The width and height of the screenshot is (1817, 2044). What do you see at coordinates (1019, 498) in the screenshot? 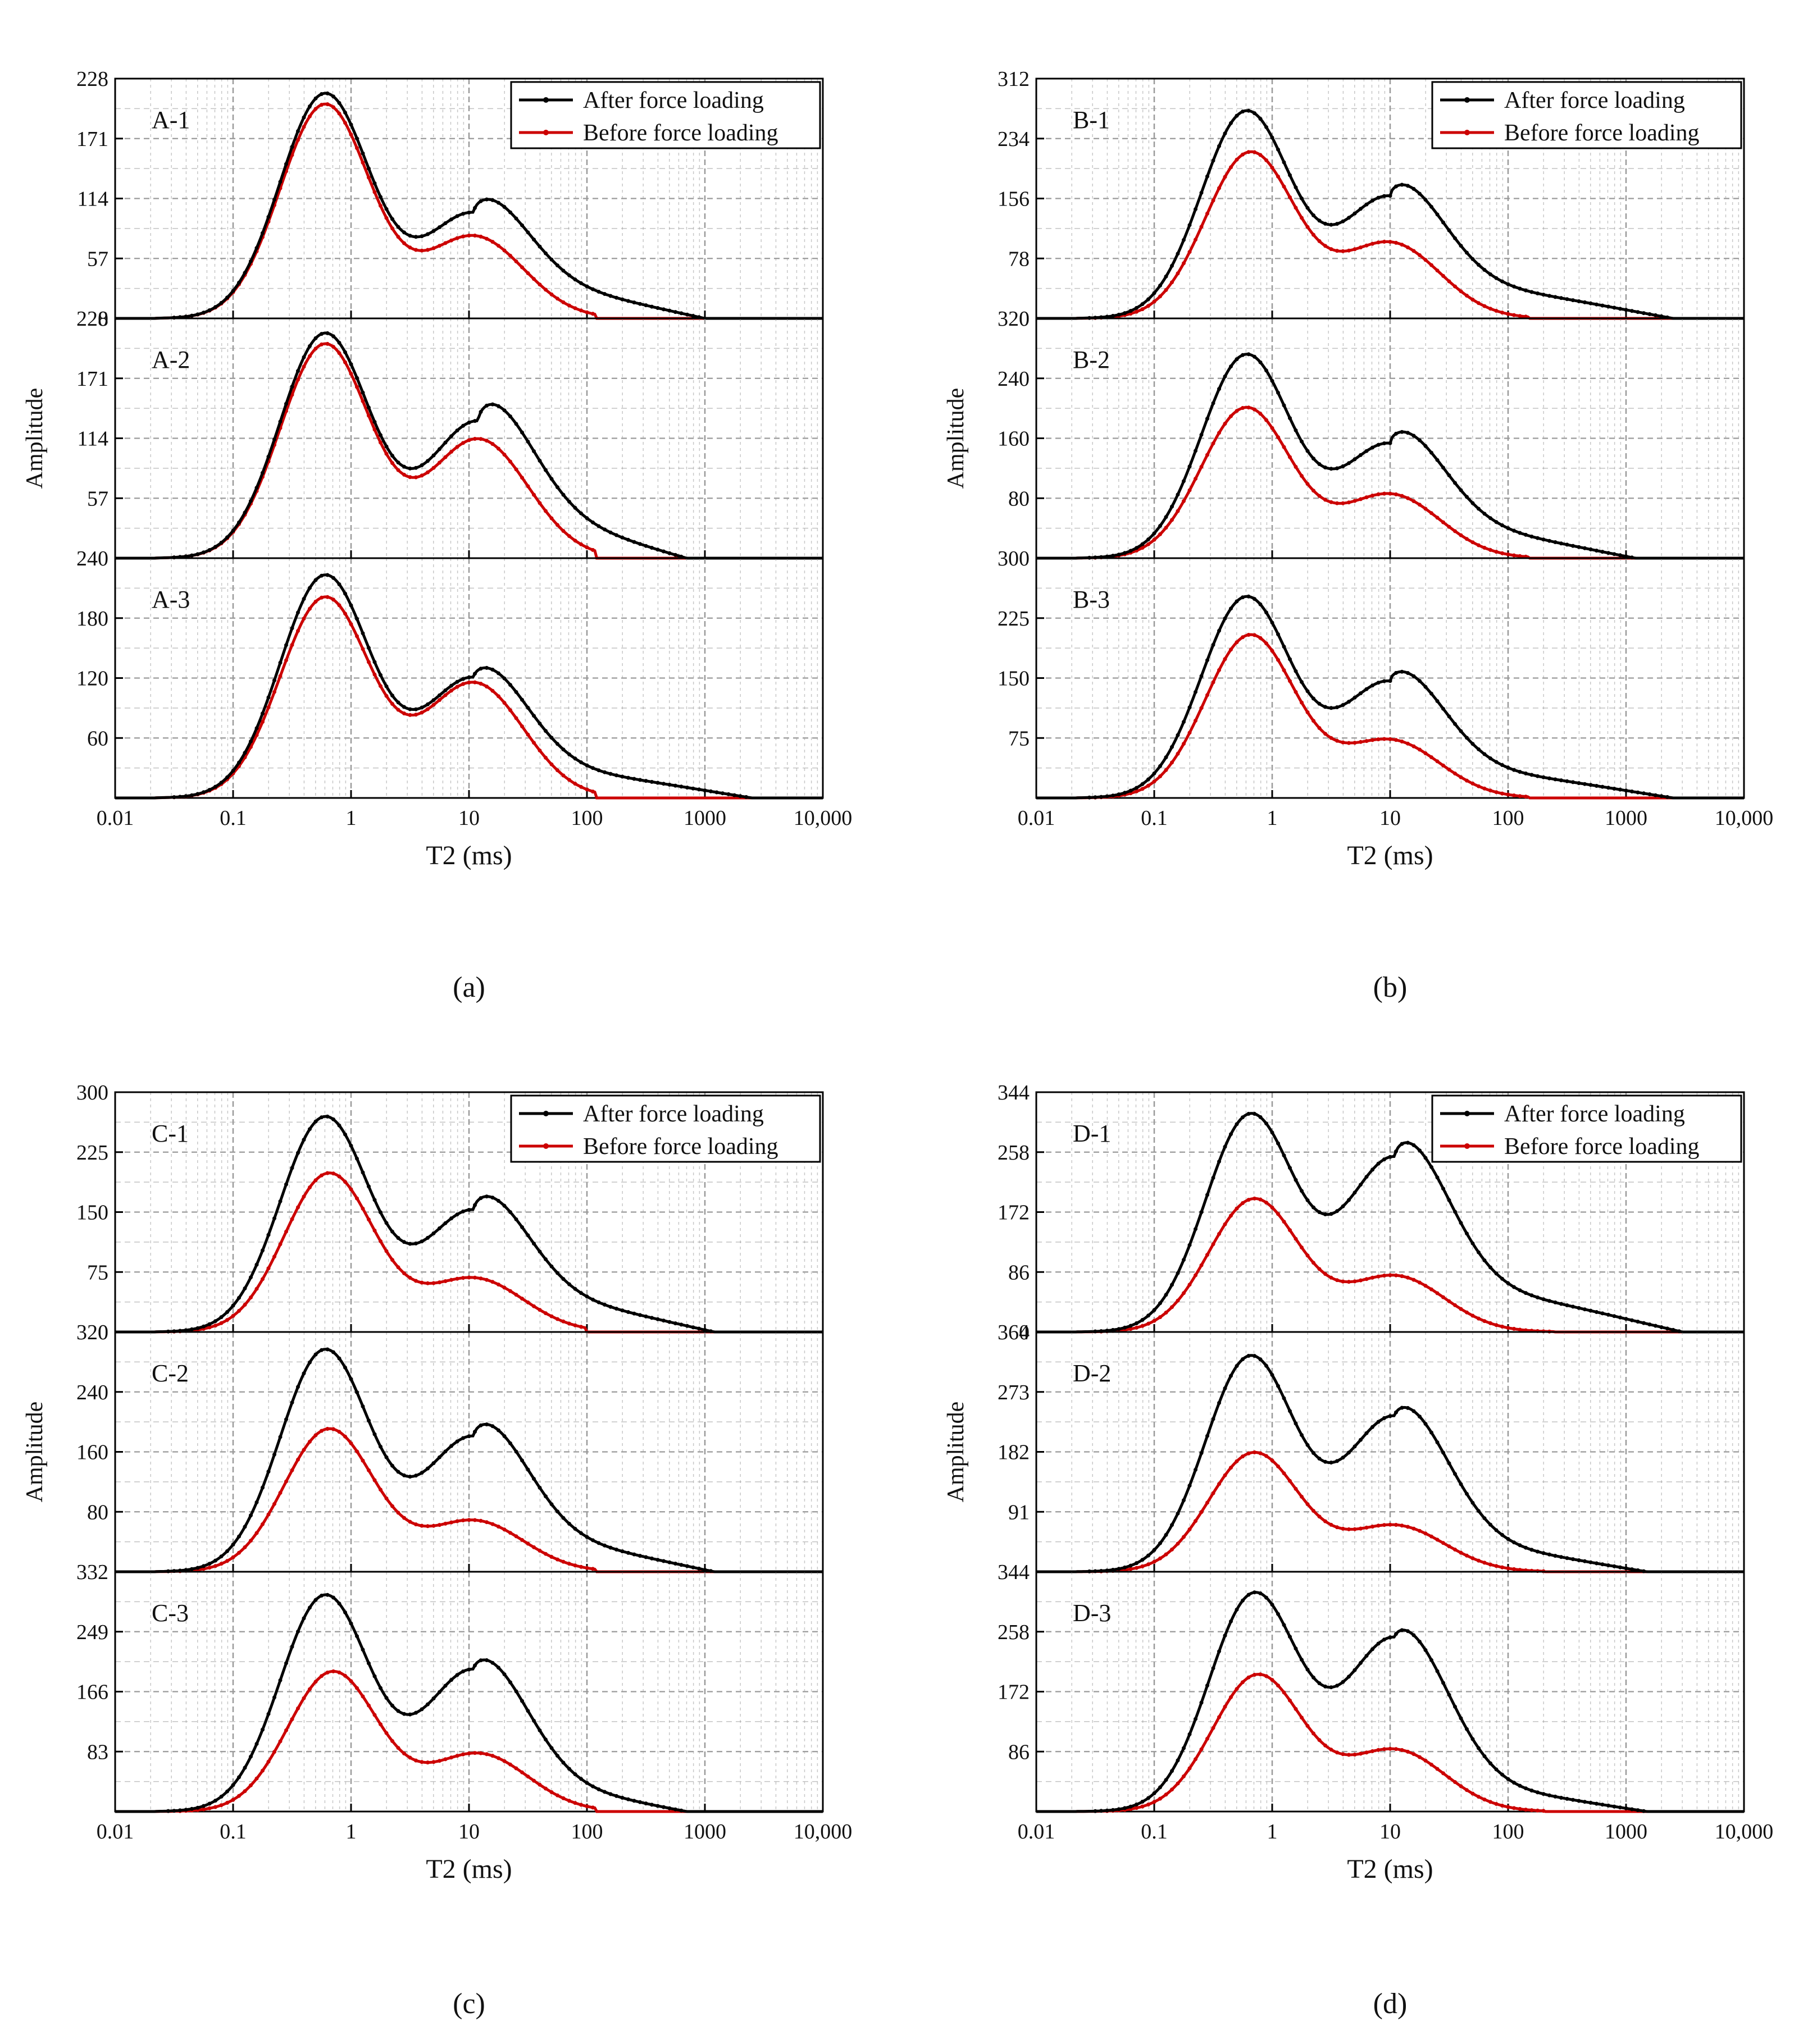
I see `y-tick-label: 80` at bounding box center [1019, 498].